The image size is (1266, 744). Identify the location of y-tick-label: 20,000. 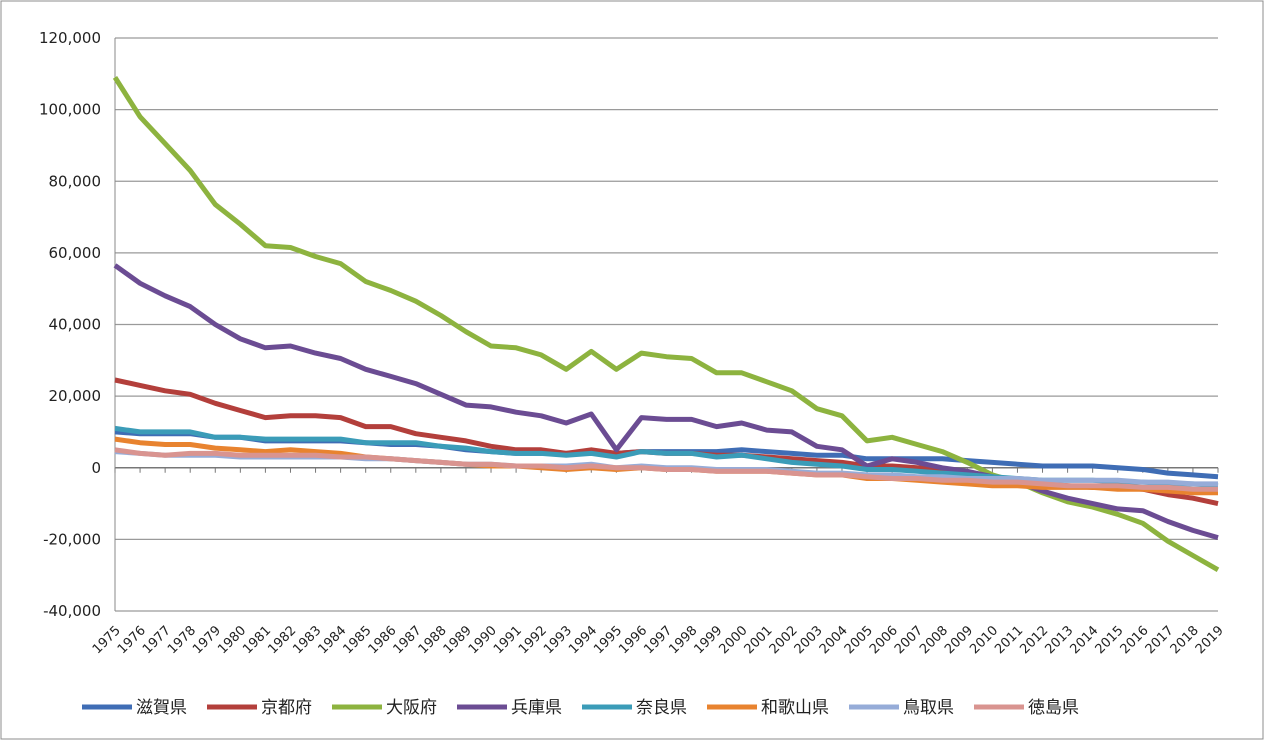
(75, 396).